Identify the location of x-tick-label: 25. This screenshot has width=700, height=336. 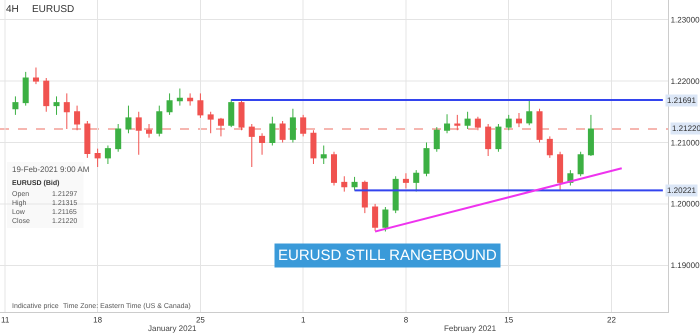
(201, 320).